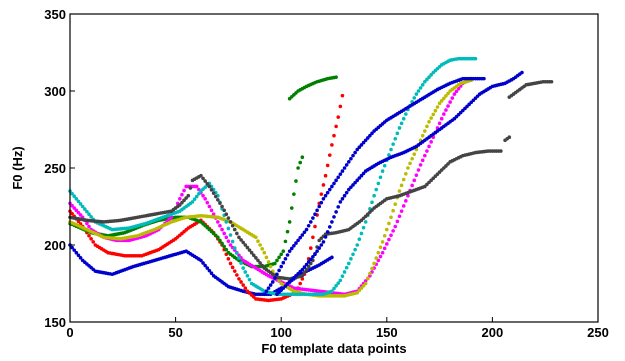 Image resolution: width=625 pixels, height=361 pixels. What do you see at coordinates (387, 332) in the screenshot?
I see `x-tick-label: 150` at bounding box center [387, 332].